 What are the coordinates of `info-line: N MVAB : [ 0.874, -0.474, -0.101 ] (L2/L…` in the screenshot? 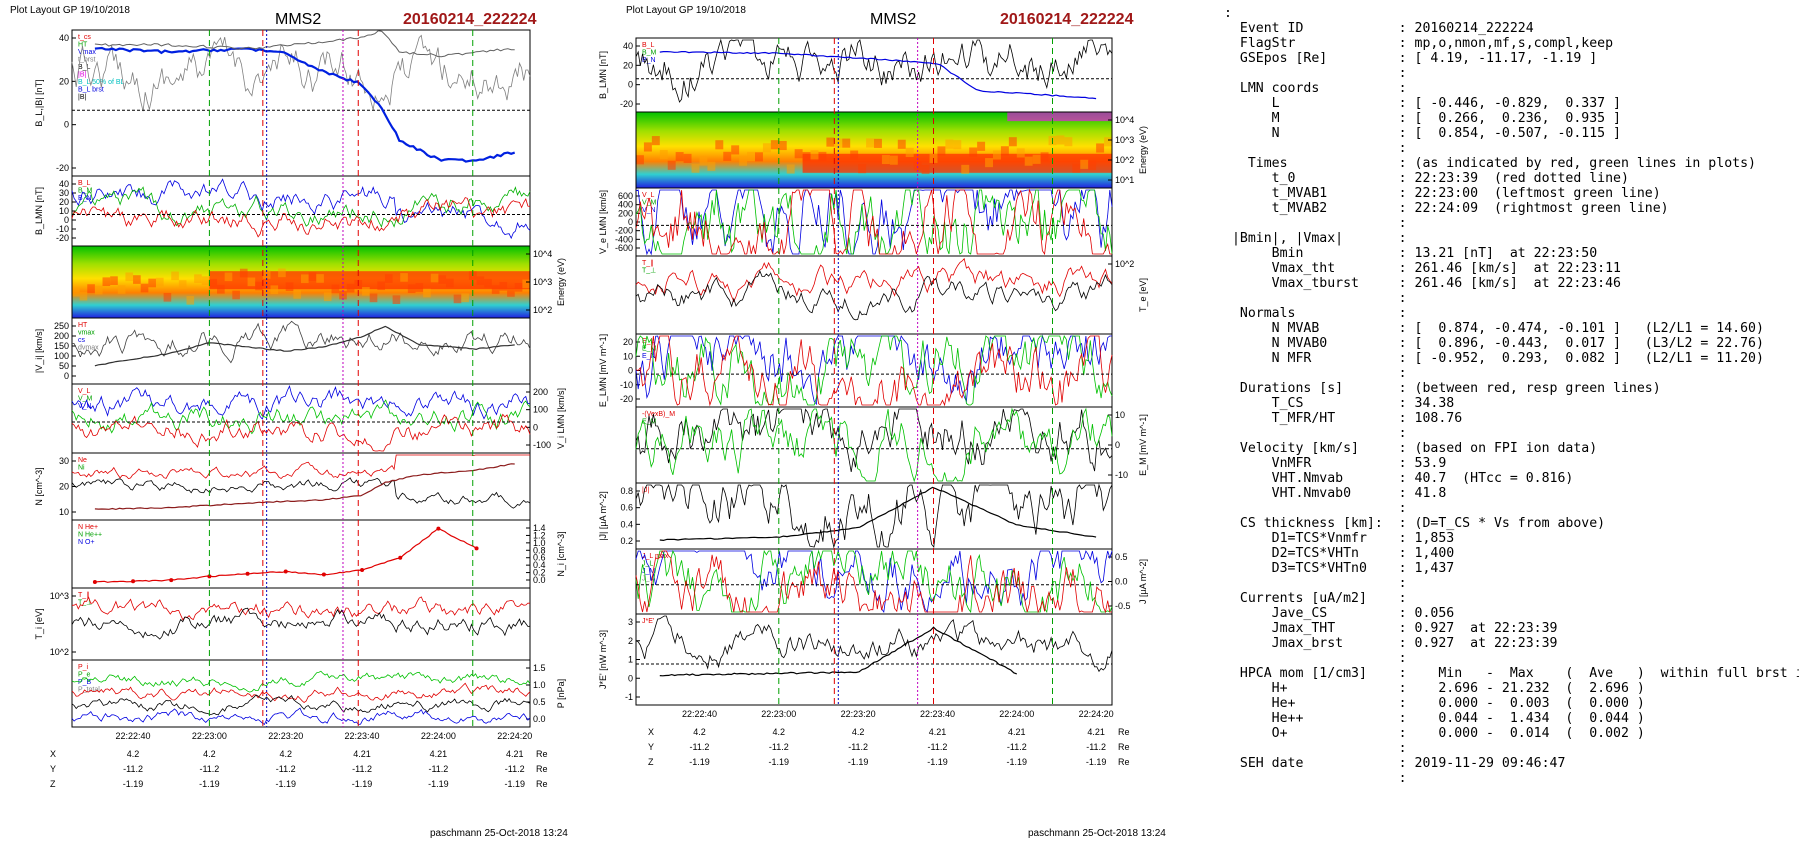 It's located at (1494, 328).